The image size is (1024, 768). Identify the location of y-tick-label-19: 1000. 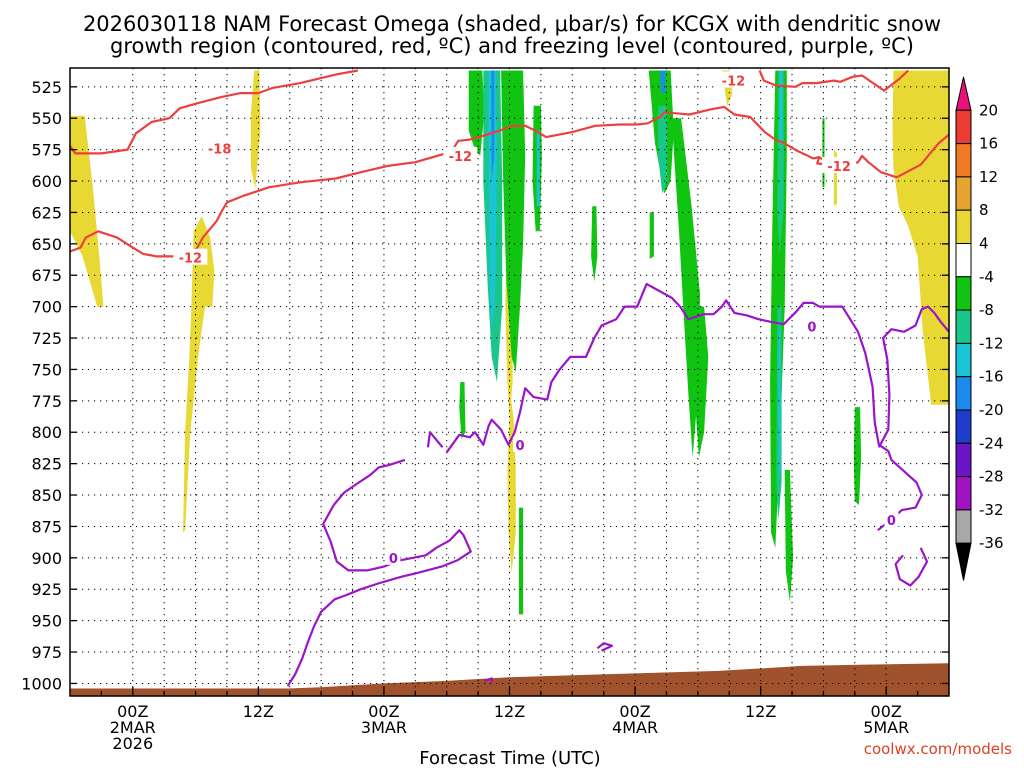
(41, 683).